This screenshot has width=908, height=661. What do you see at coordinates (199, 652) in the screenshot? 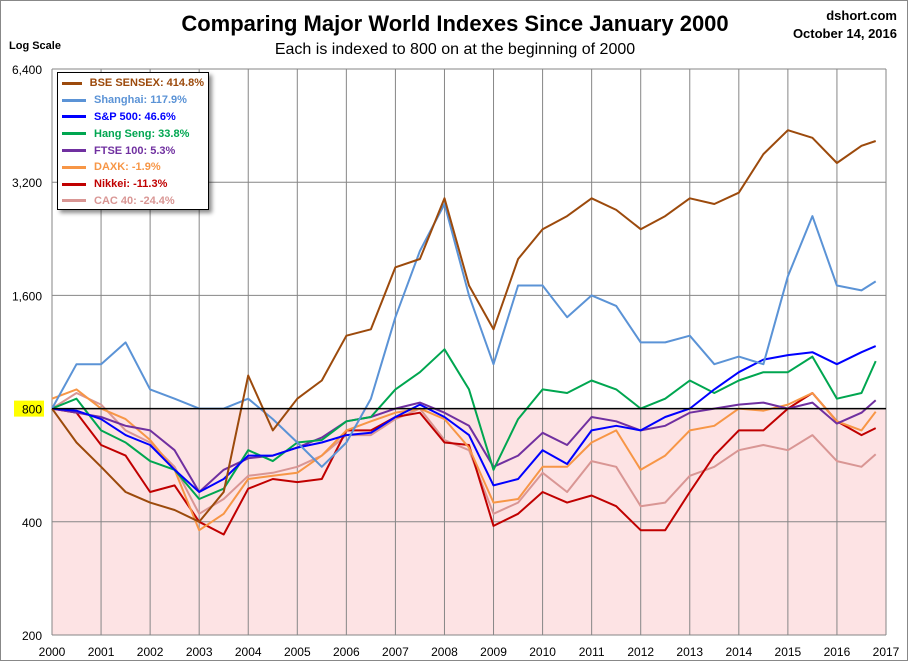
I see `x-tick-label: 2003` at bounding box center [199, 652].